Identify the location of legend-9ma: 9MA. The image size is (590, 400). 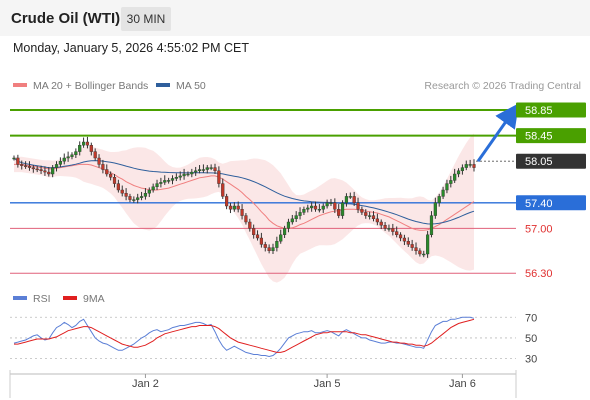
(84, 299).